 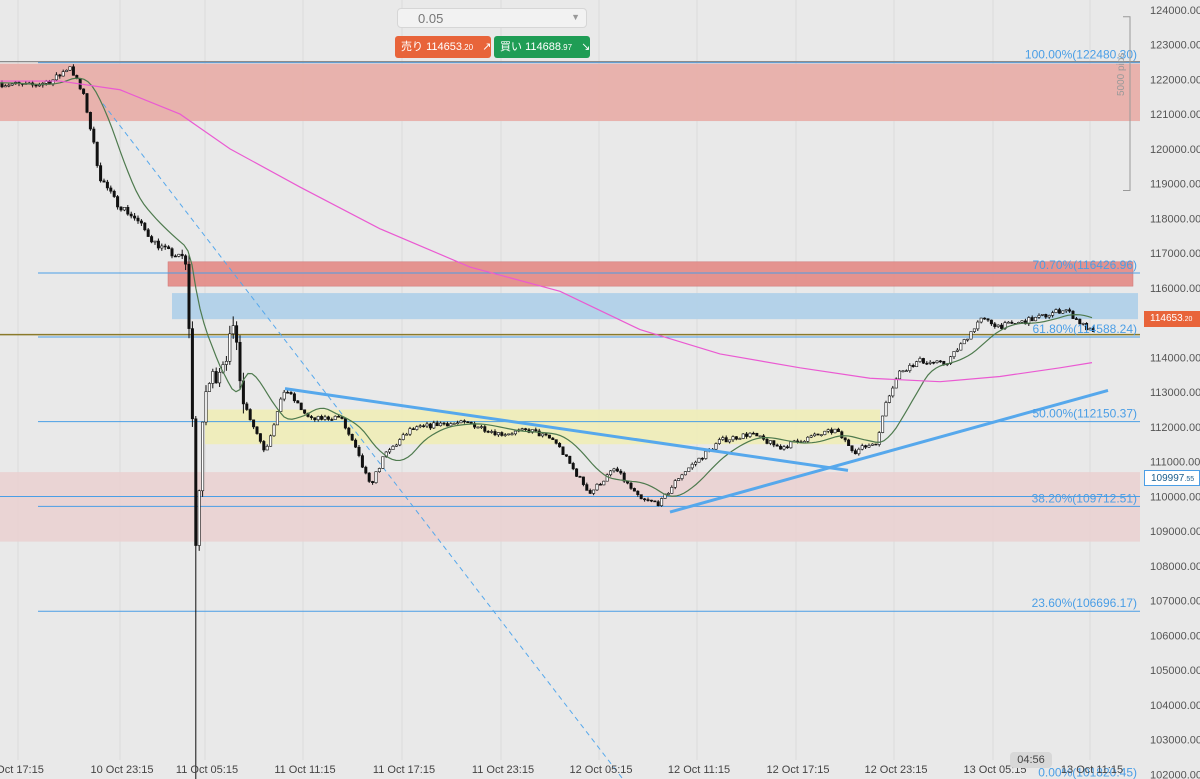 I want to click on y-tick-label: 112000.00, so click(x=1175, y=428).